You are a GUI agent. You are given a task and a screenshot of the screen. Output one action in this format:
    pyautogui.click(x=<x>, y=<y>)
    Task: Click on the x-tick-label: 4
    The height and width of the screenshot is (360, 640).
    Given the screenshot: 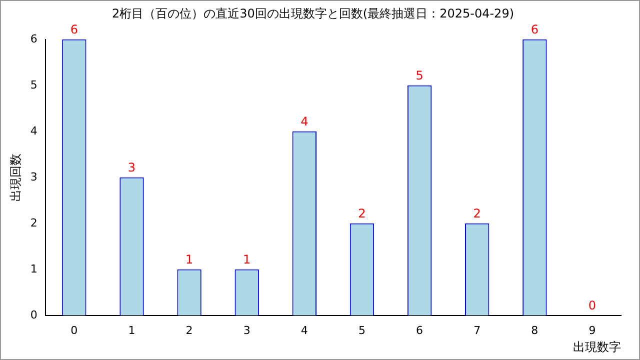 What is the action you would take?
    pyautogui.click(x=304, y=330)
    